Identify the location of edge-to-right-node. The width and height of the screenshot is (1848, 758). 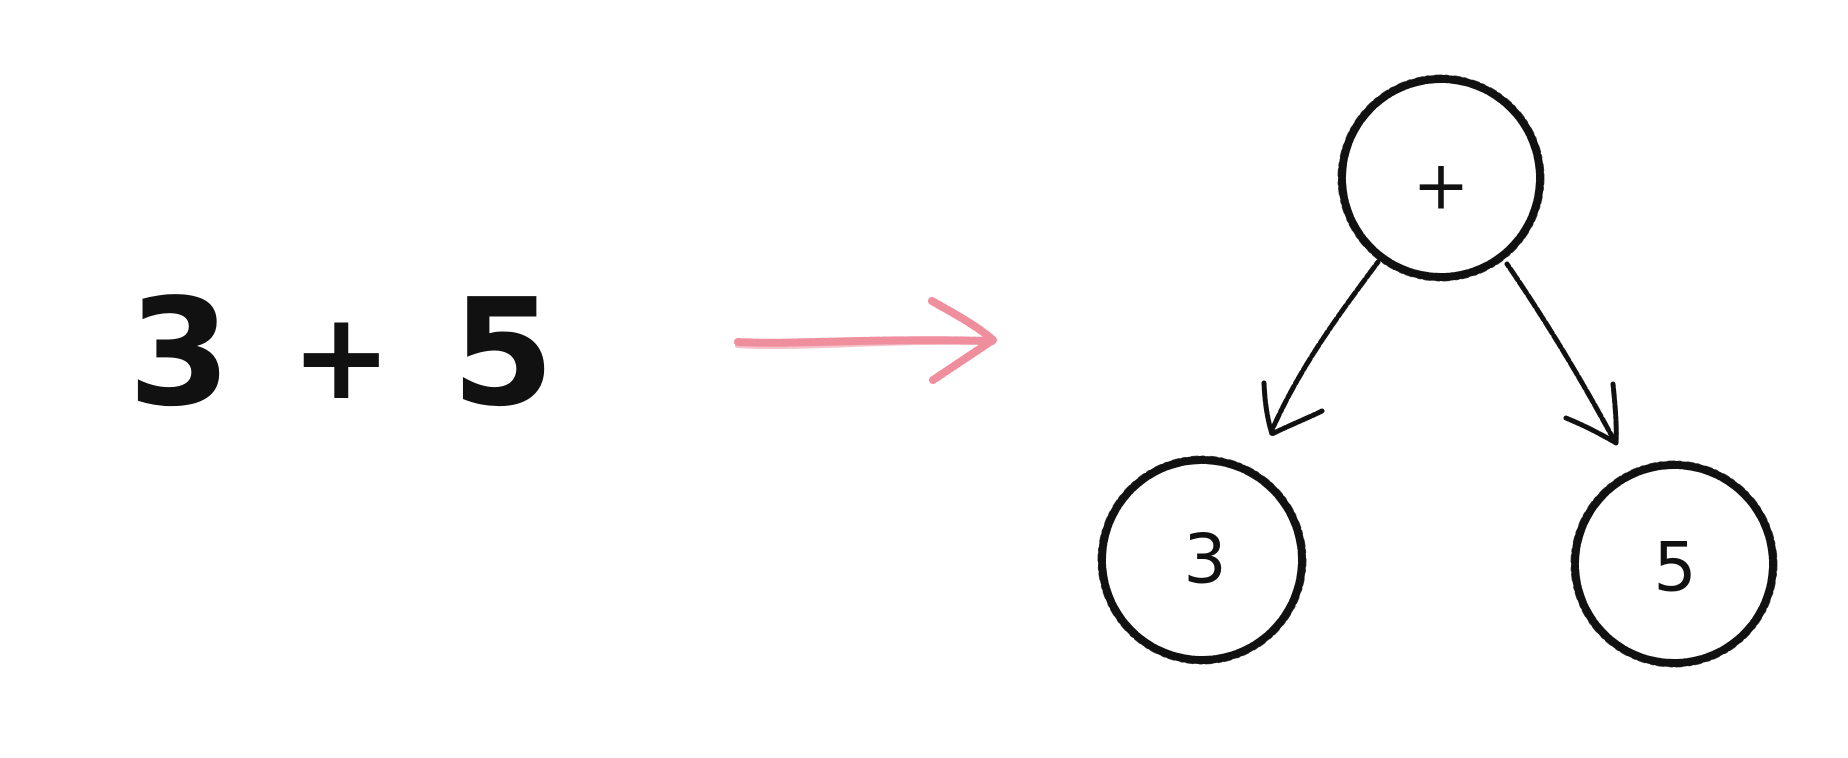
(1561, 353).